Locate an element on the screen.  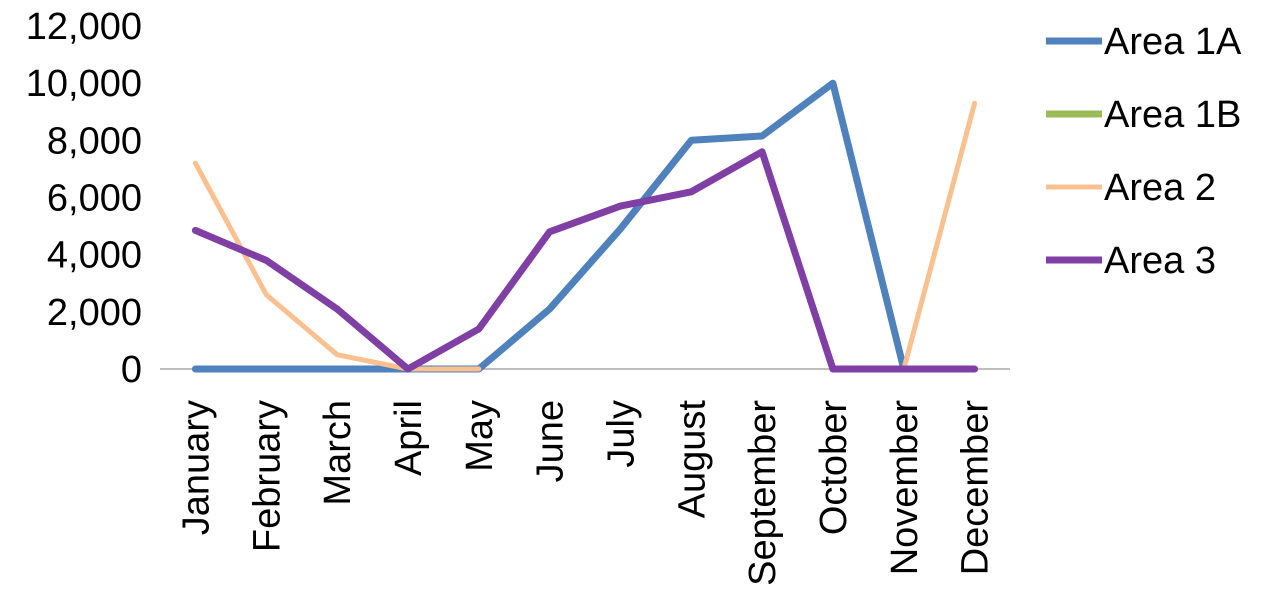
y-axis-ticks: 0 2,000 4,000 6,000 8,000 10,000 12,000 is located at coordinates (84, 198).